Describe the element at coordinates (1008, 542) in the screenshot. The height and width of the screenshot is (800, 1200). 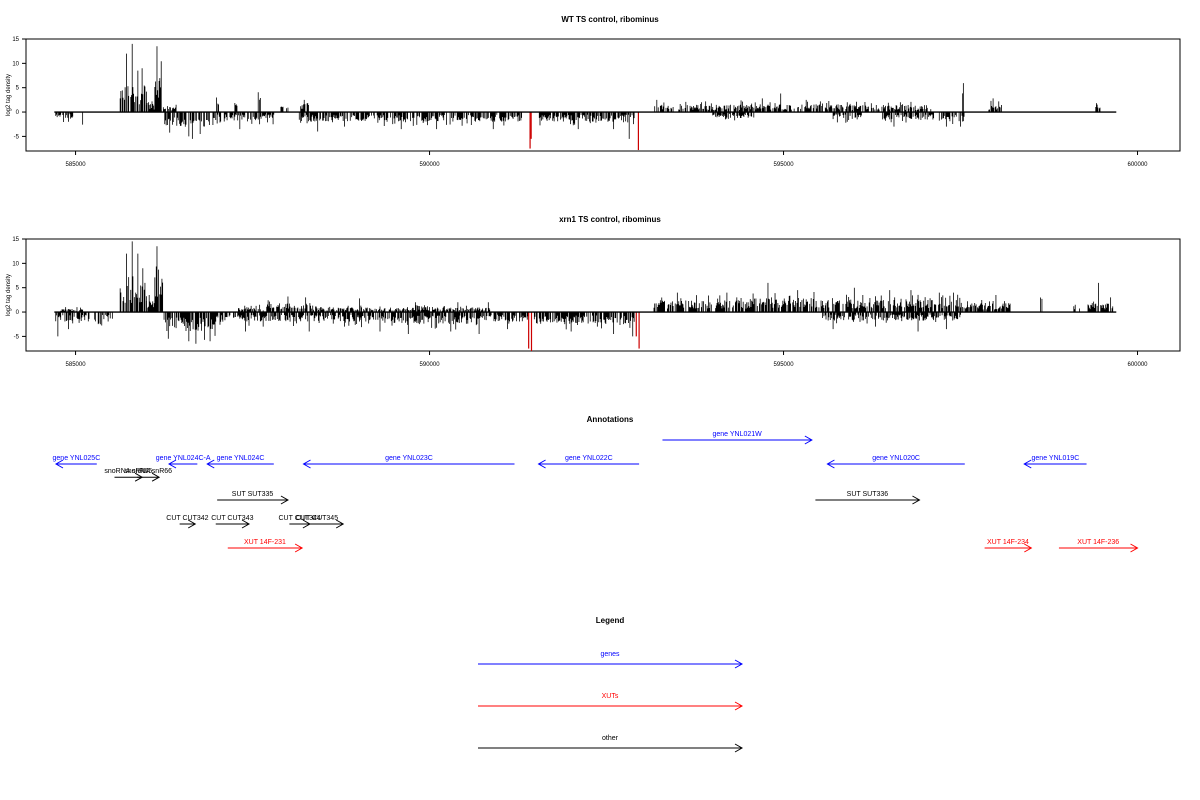
I see `annotation-label: XUT 14F-234` at that location.